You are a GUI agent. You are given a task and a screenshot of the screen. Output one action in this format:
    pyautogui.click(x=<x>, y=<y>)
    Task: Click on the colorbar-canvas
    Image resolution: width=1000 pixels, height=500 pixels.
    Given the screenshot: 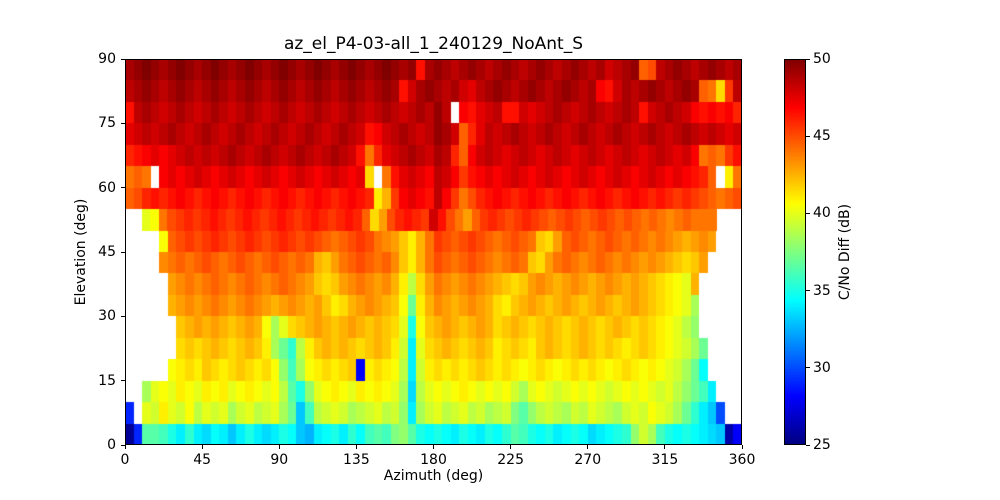 What is the action you would take?
    pyautogui.click(x=795, y=252)
    